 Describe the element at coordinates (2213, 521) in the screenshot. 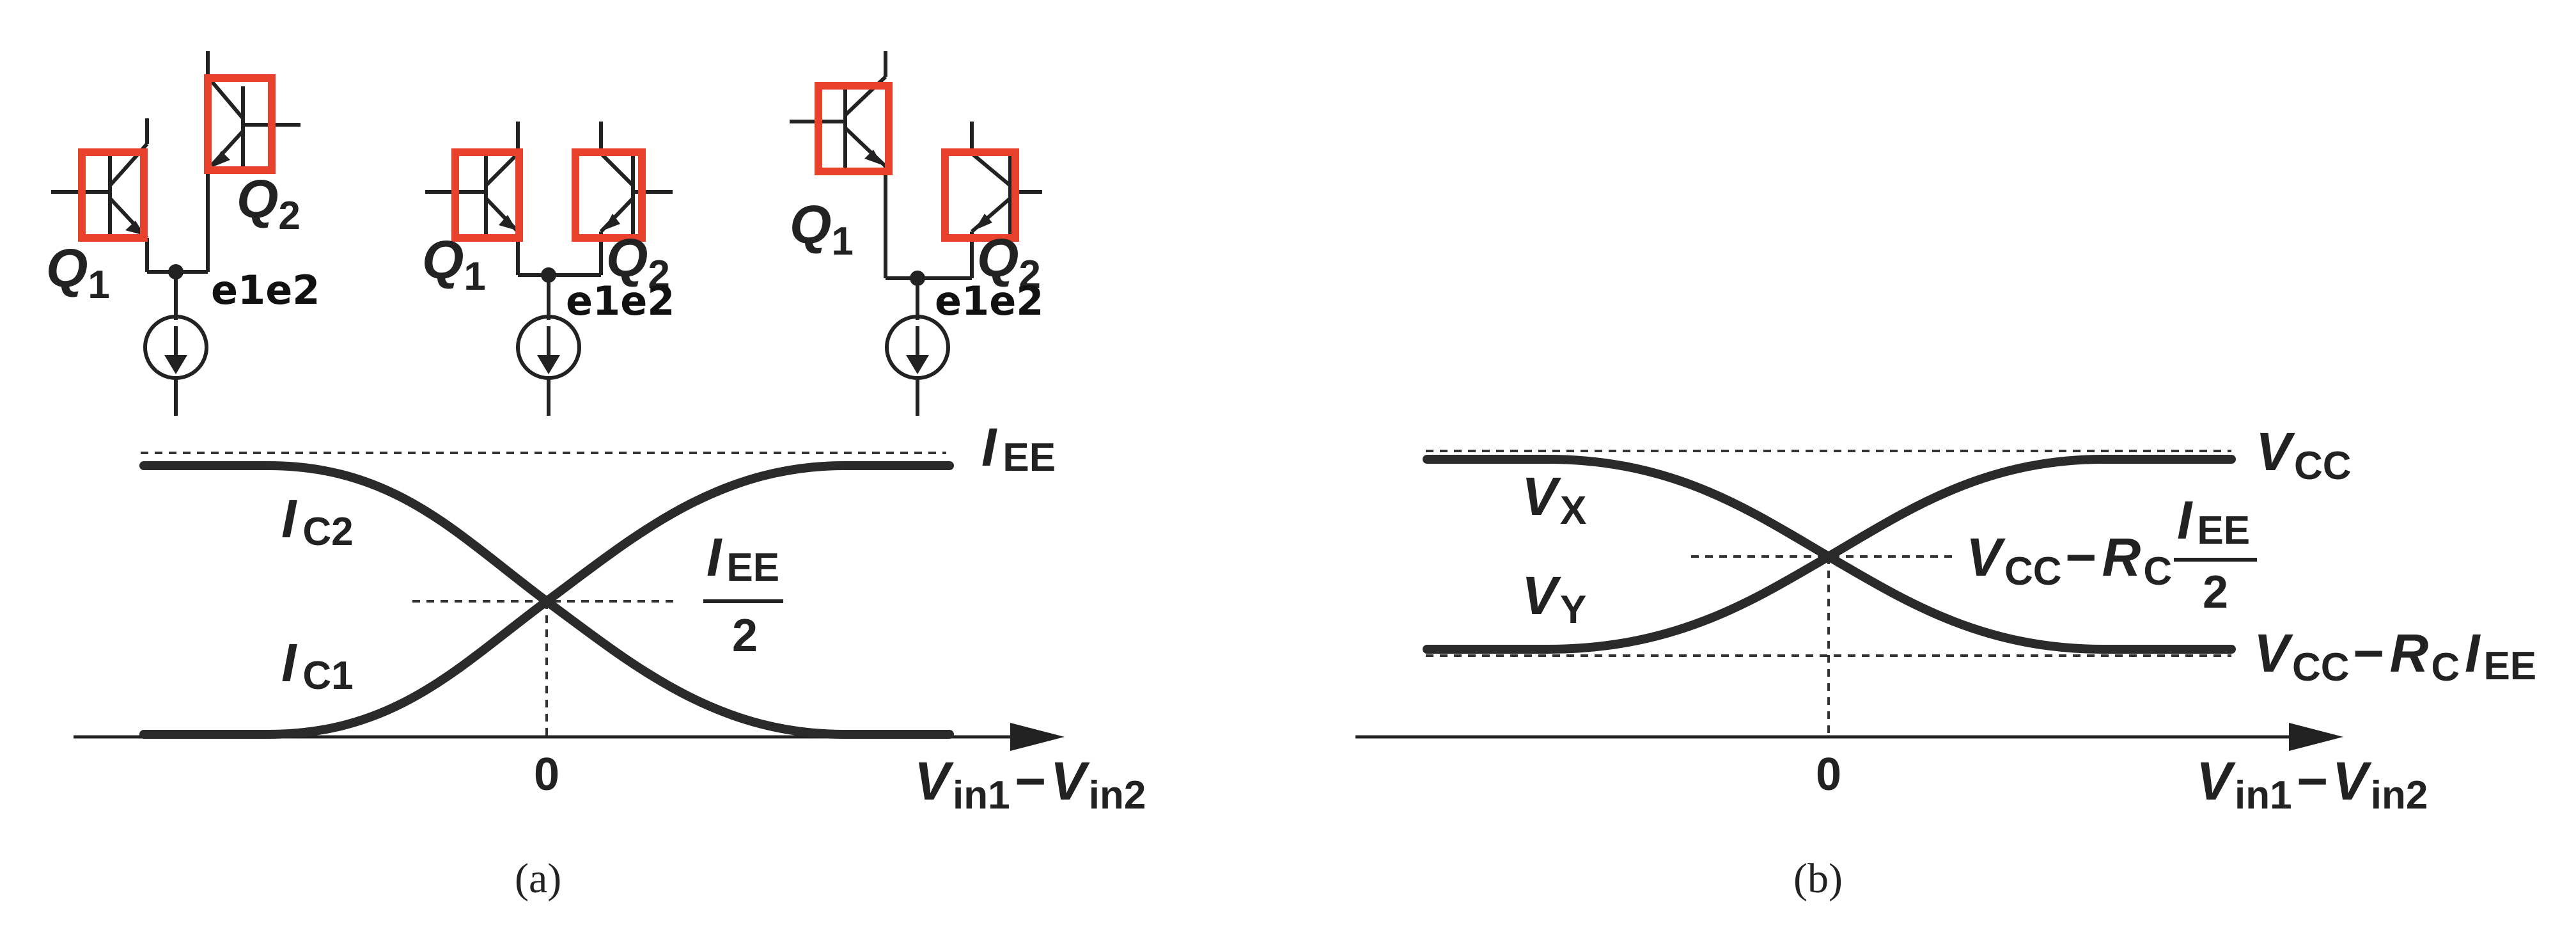

I see `mid-fraction-numerator: I EE` at that location.